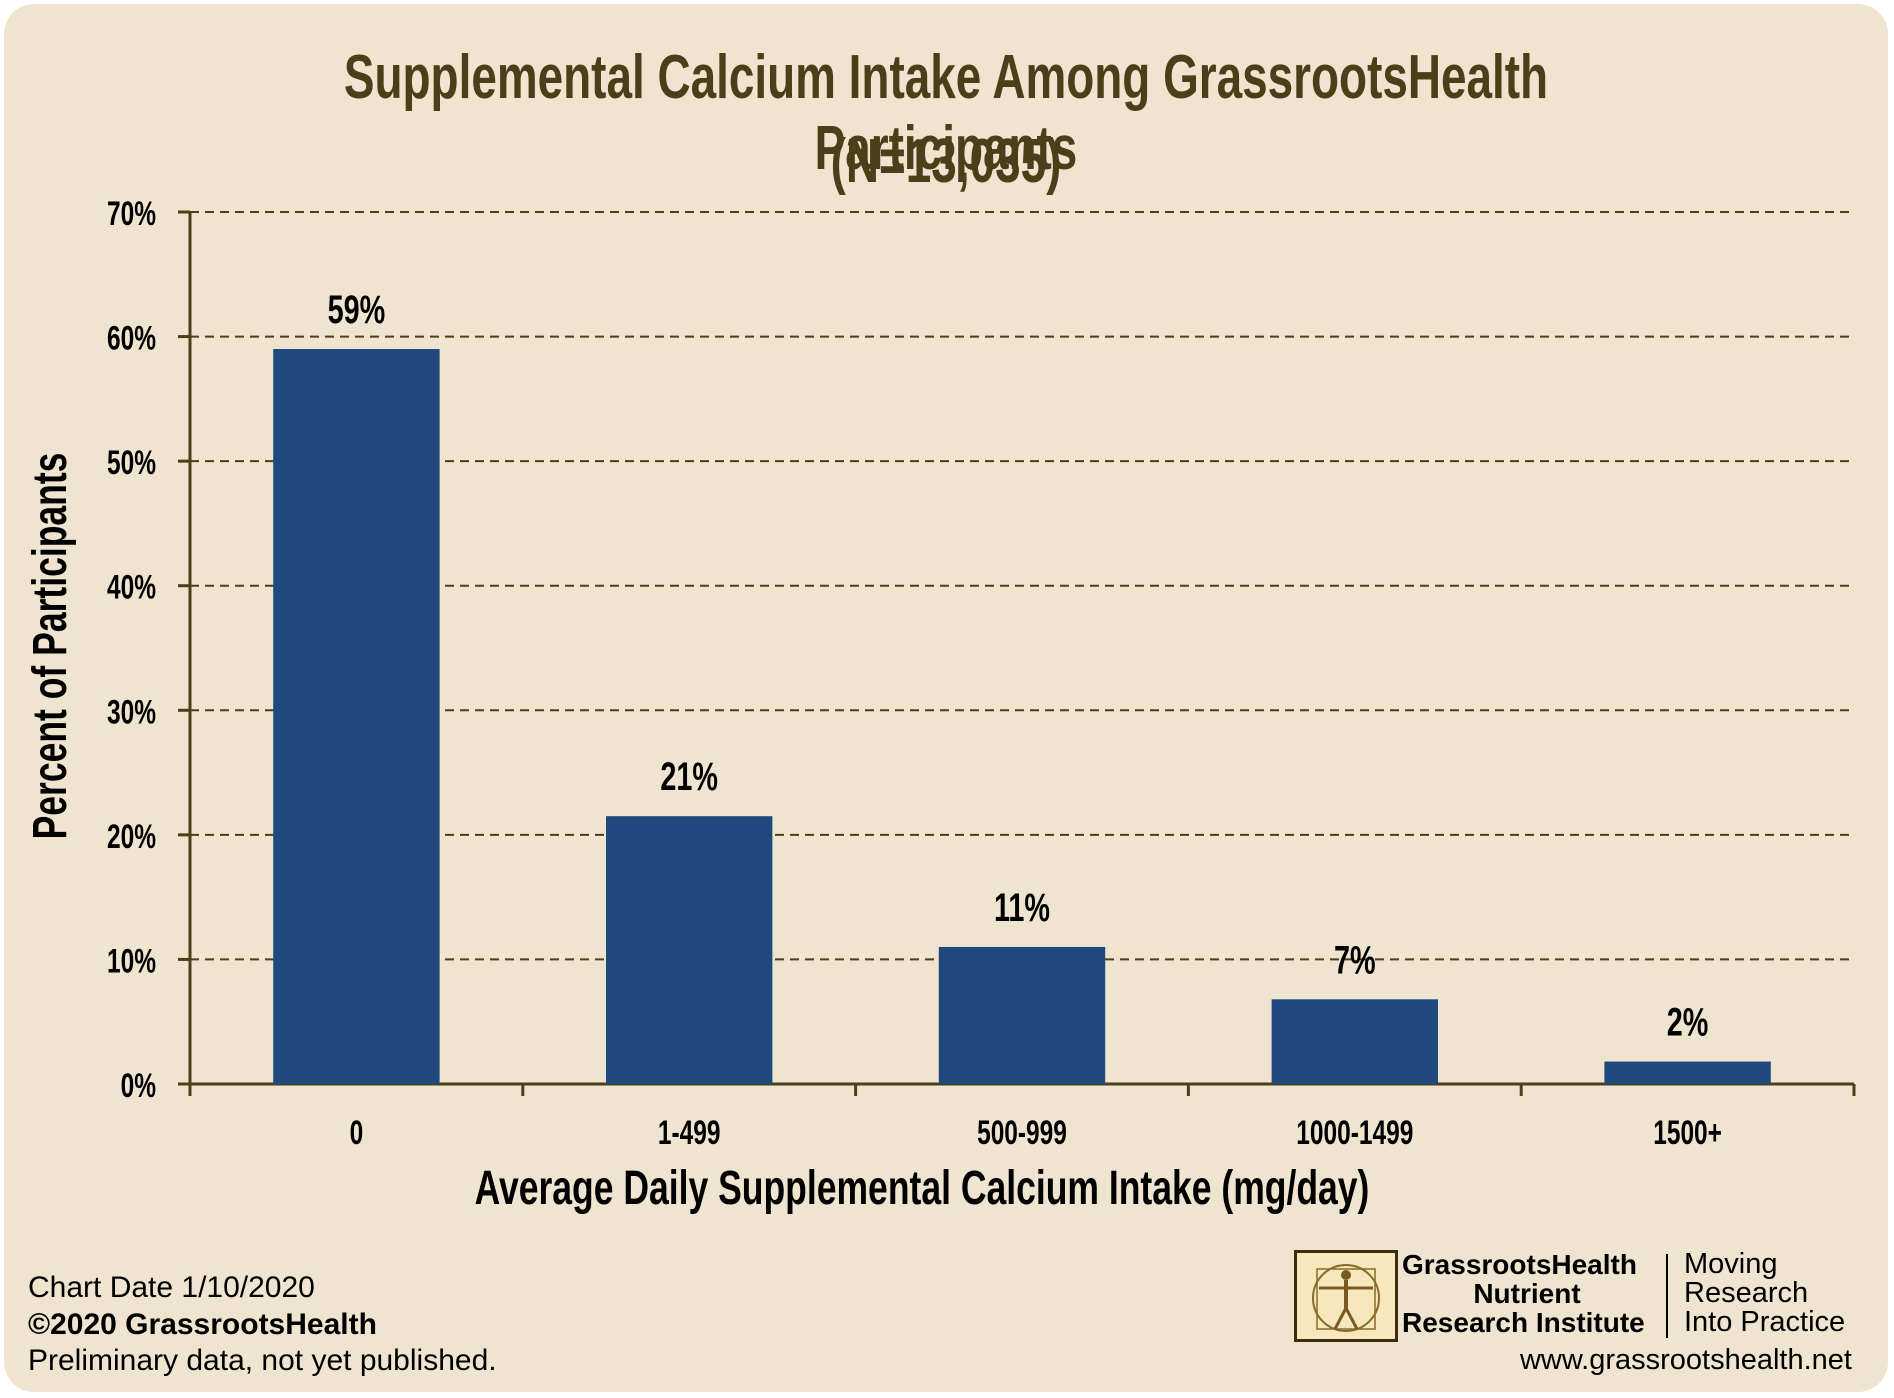 This screenshot has height=1398, width=1894. What do you see at coordinates (1022, 907) in the screenshot?
I see `data-label: 11%` at bounding box center [1022, 907].